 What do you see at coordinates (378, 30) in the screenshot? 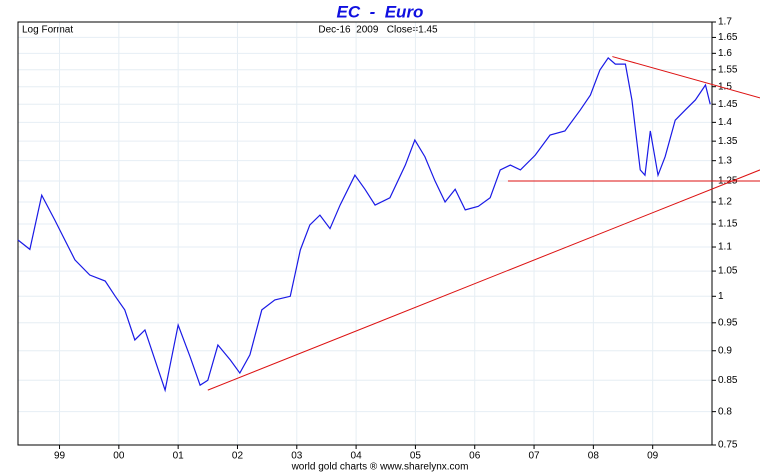
I see `subtitle: Dec-16 2009 Close=1.45` at bounding box center [378, 30].